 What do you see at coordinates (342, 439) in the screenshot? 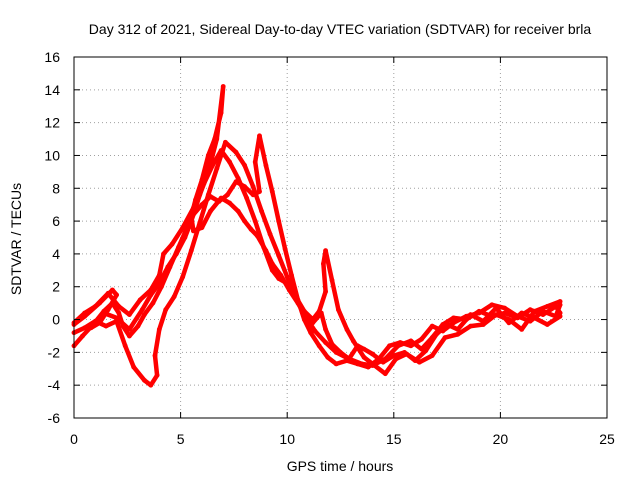
I see `x-tick-labels: 0 5 10 15 20 25` at bounding box center [342, 439].